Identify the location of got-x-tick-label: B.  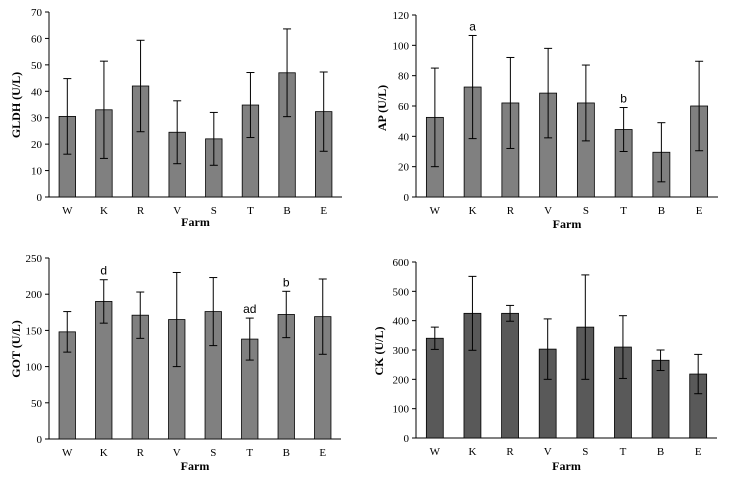
(286, 453).